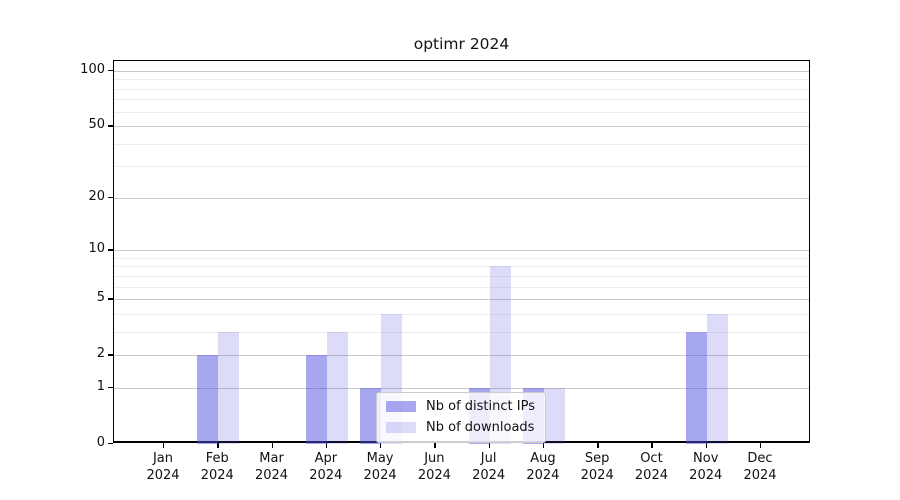  What do you see at coordinates (480, 406) in the screenshot?
I see `legend-label-distinct-ips: Nb of distinct IPs` at bounding box center [480, 406].